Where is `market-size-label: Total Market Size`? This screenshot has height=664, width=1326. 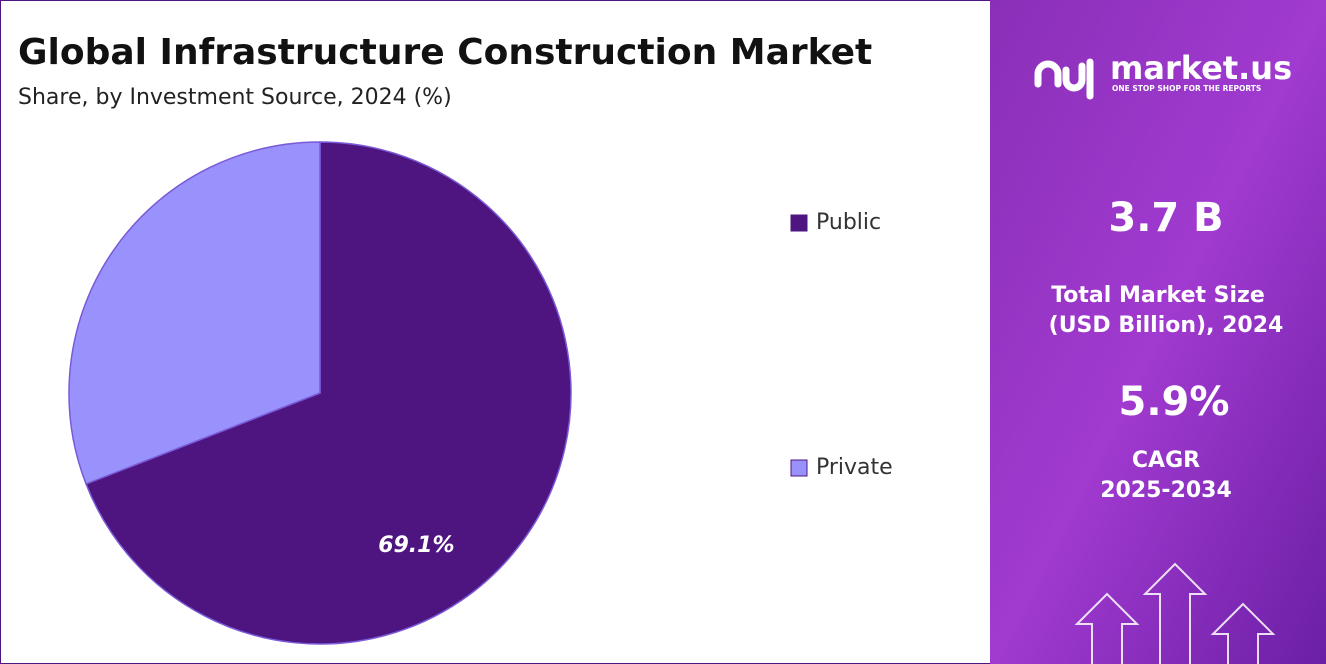
market-size-label: Total Market Size is located at coordinates (1158, 295).